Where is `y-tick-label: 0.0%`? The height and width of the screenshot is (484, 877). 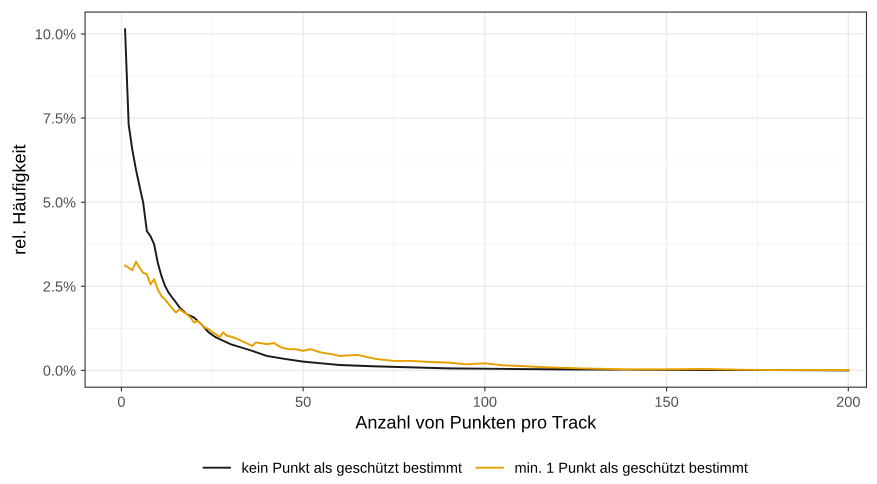
y-tick-label: 0.0% is located at coordinates (59, 370).